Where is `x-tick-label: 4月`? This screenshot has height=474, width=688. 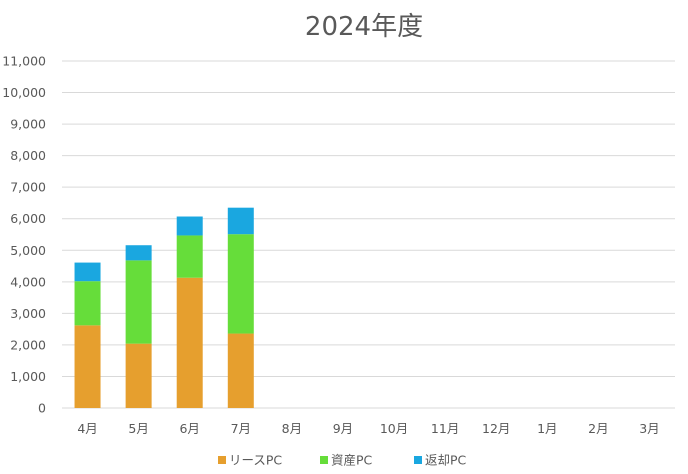
x-tick-label: 4月 is located at coordinates (87, 428).